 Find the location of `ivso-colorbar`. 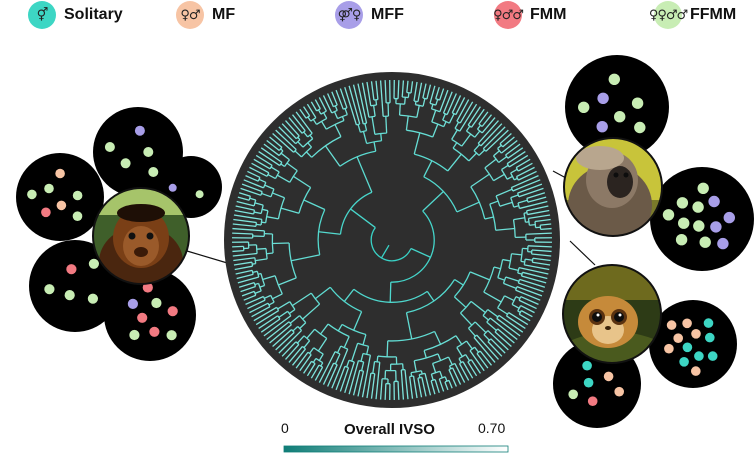

ivso-colorbar is located at coordinates (396, 449).